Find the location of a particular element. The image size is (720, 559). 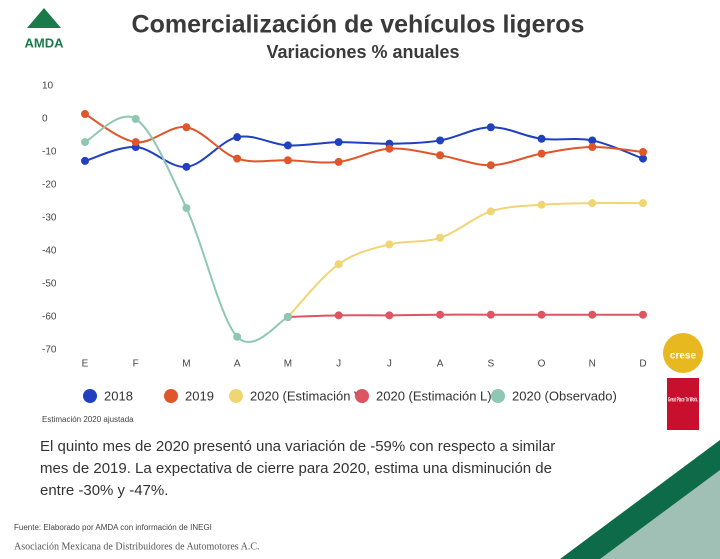

legend-label: 2020 (Estimación L) is located at coordinates (434, 395).